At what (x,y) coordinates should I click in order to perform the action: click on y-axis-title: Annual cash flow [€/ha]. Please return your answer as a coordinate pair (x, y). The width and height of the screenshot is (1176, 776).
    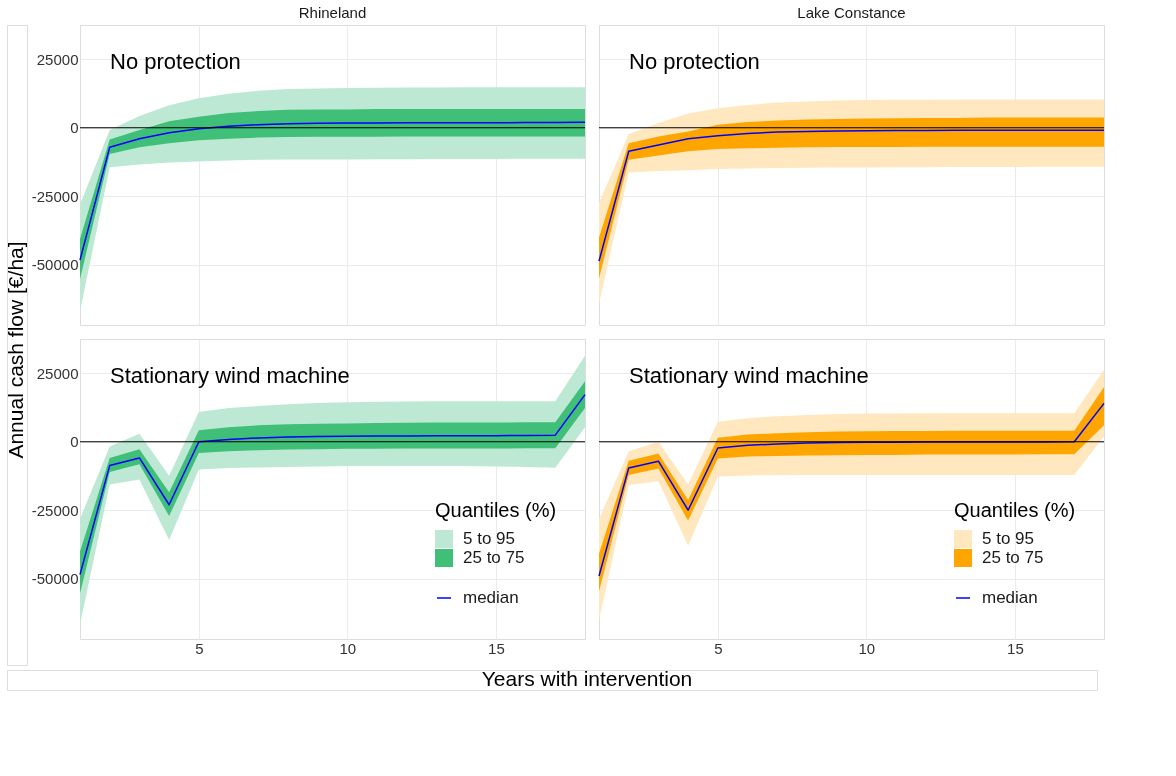
    Looking at the image, I should click on (15, 350).